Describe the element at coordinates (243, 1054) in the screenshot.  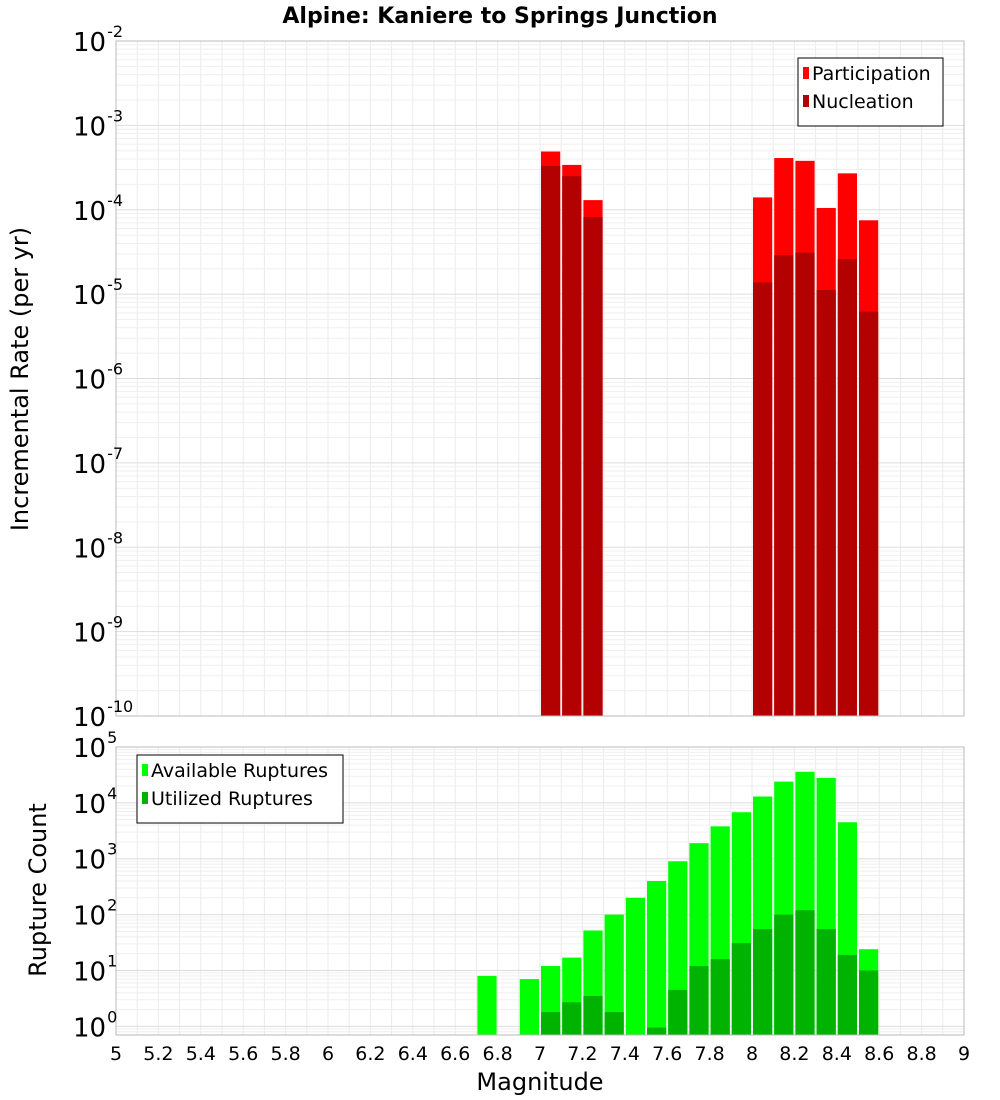
I see `x-tick-label: 5.6` at that location.